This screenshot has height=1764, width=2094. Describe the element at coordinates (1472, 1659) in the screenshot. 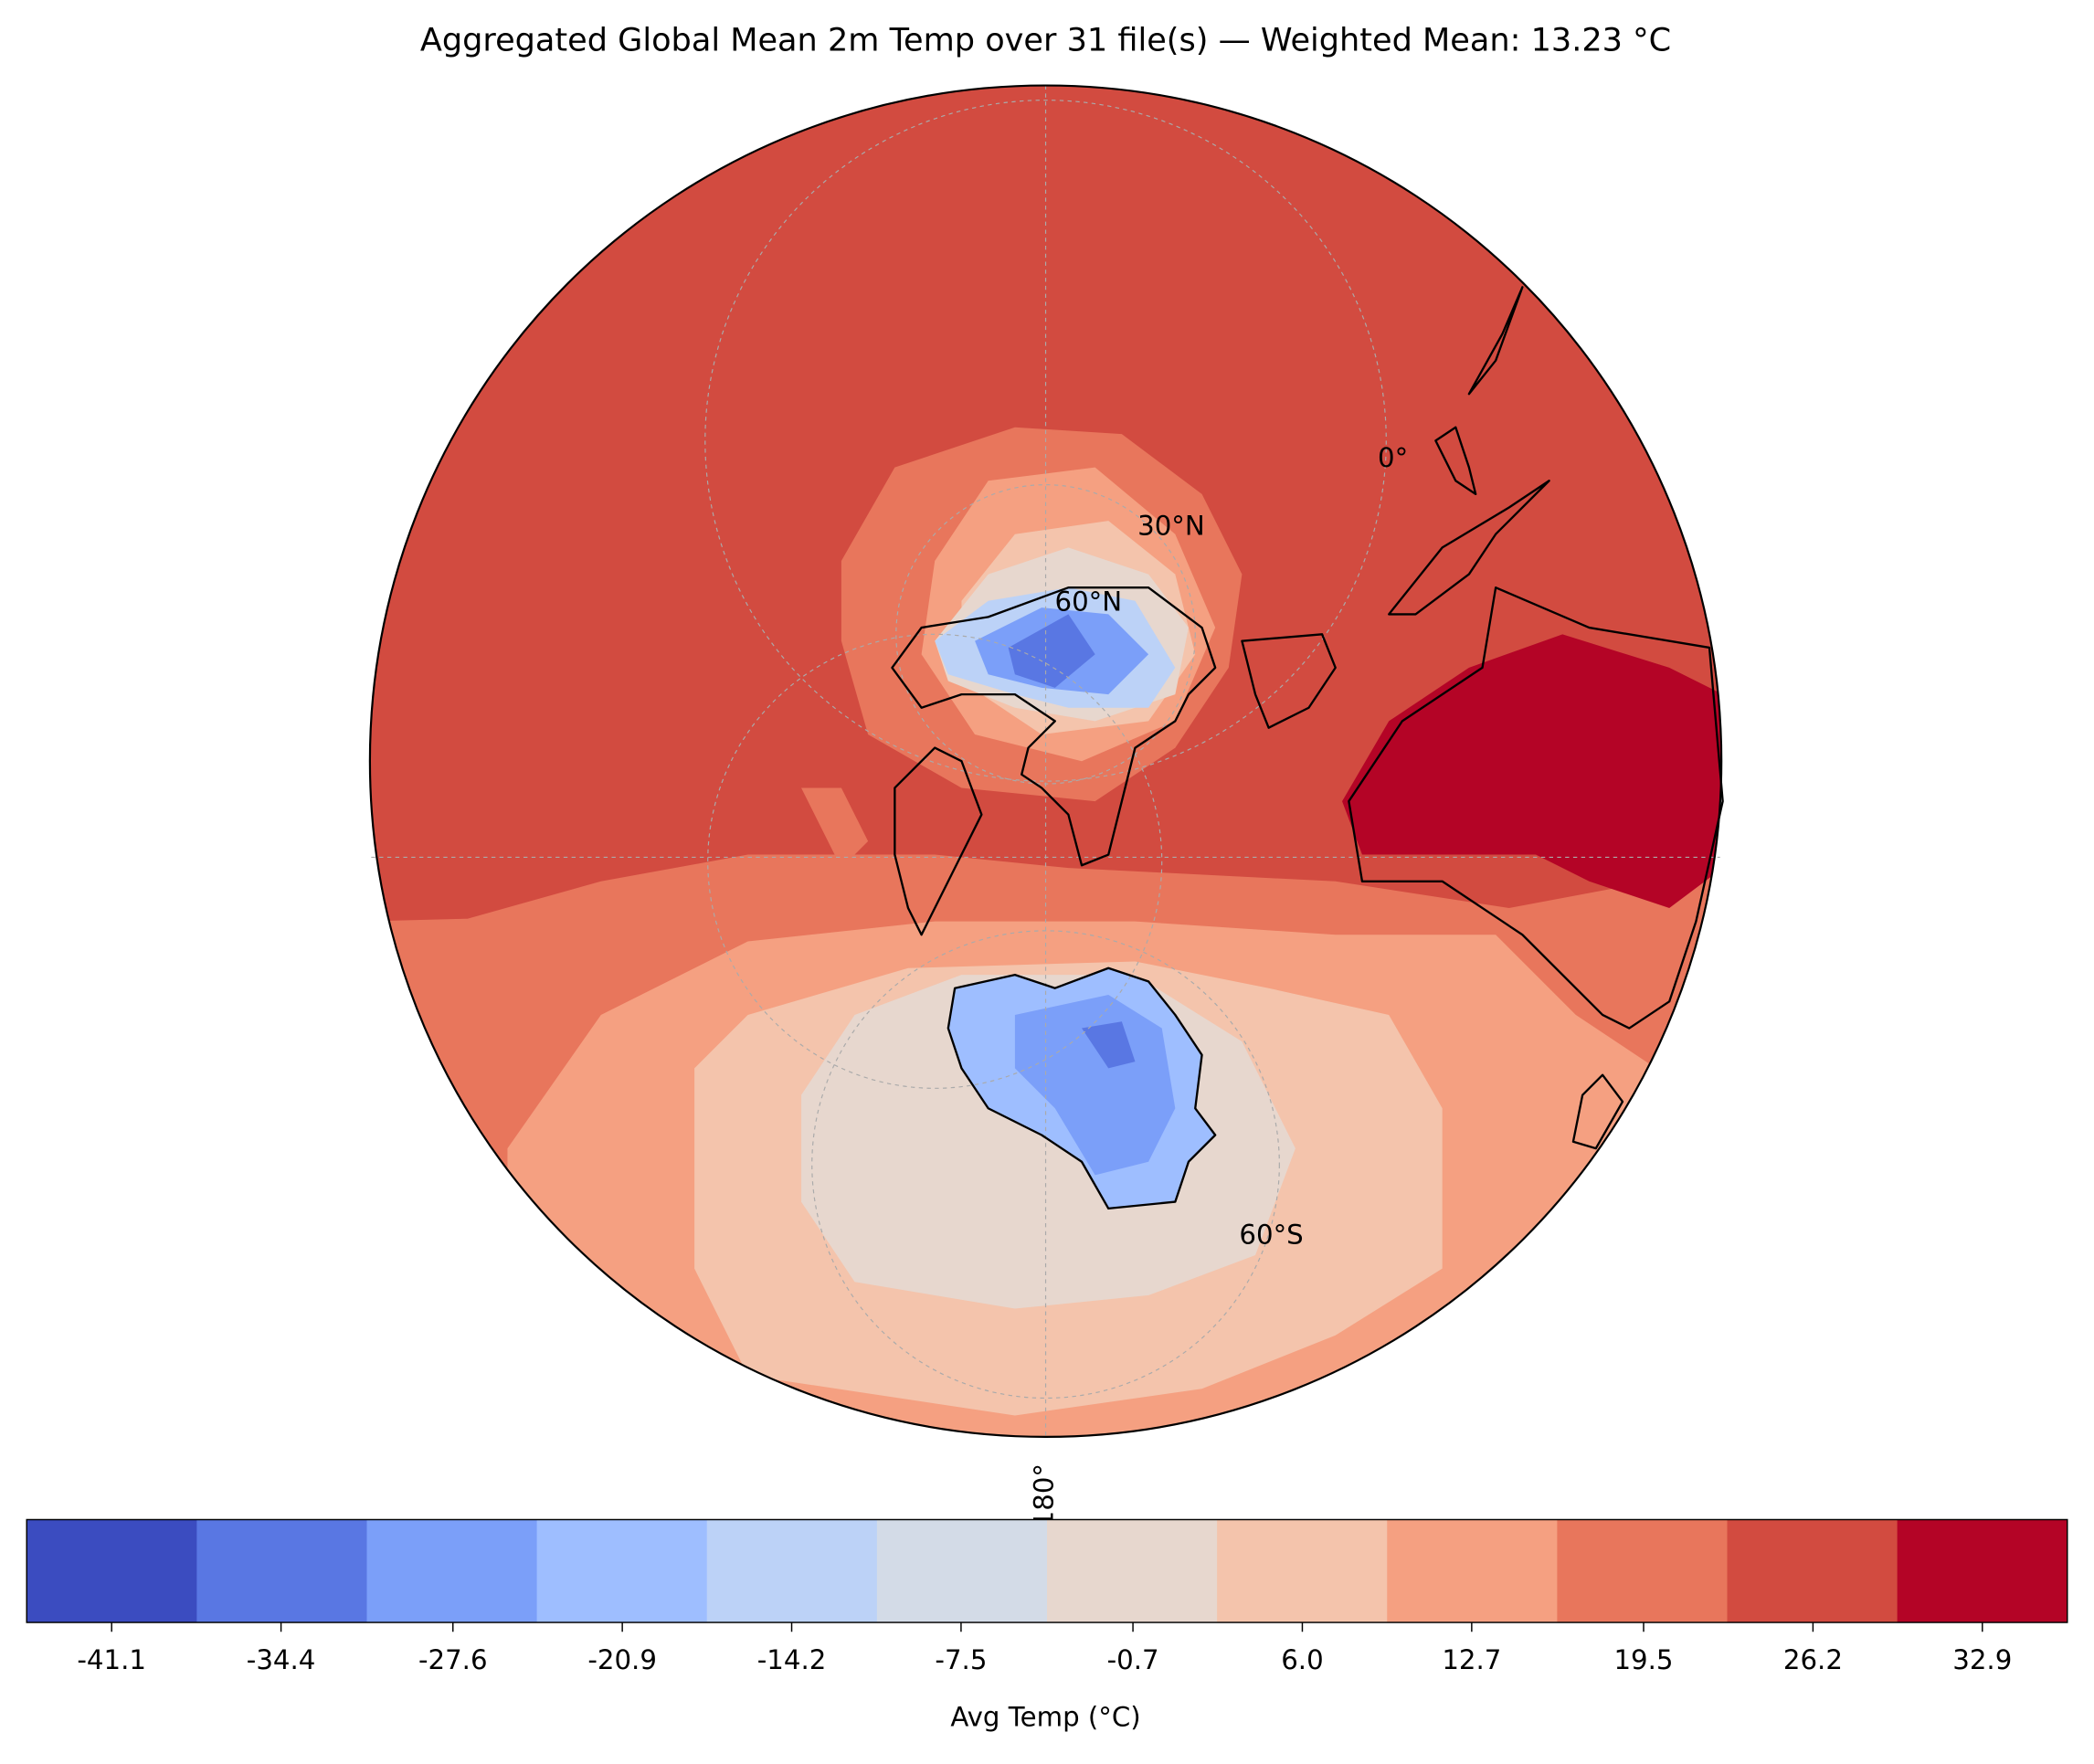

I see `colorbar-tick-label: 12.7` at that location.